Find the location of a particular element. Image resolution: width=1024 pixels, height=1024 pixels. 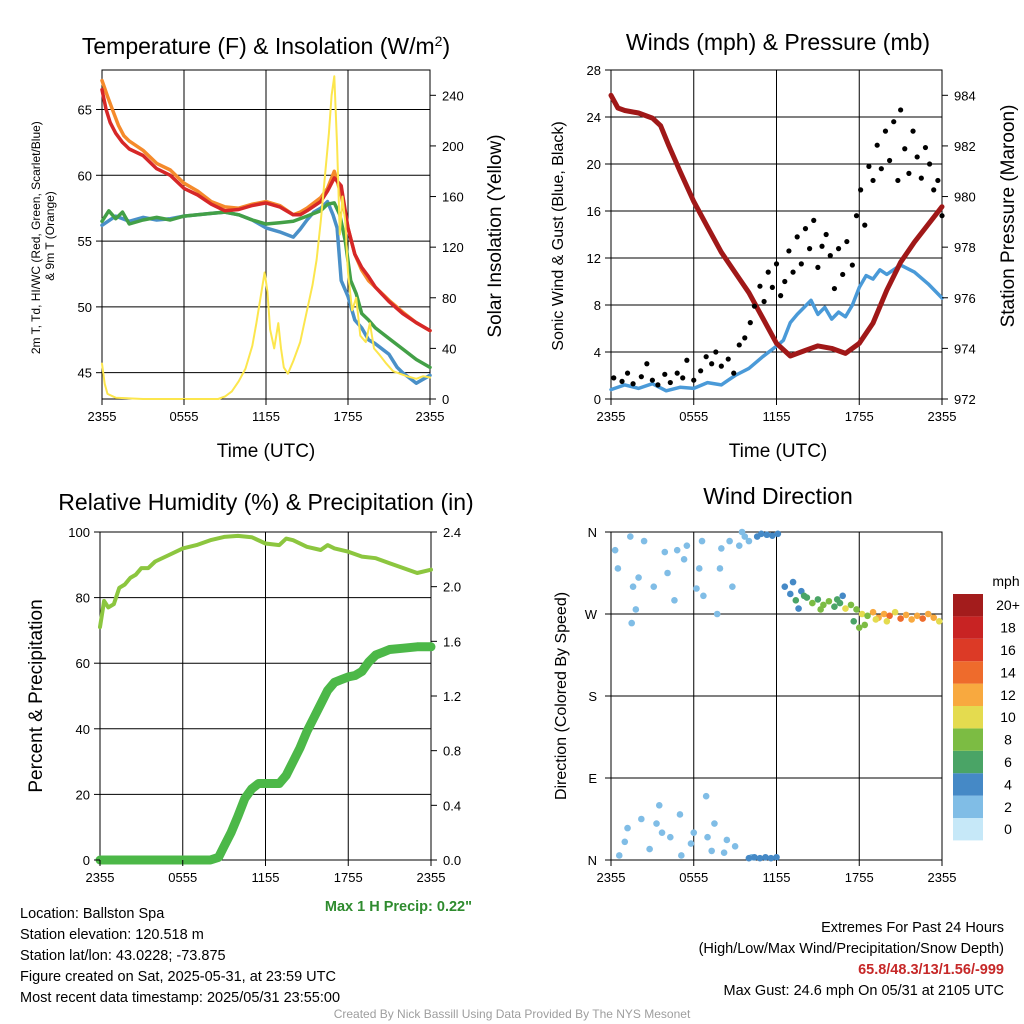

x-tick-label: 1155 is located at coordinates (266, 877).